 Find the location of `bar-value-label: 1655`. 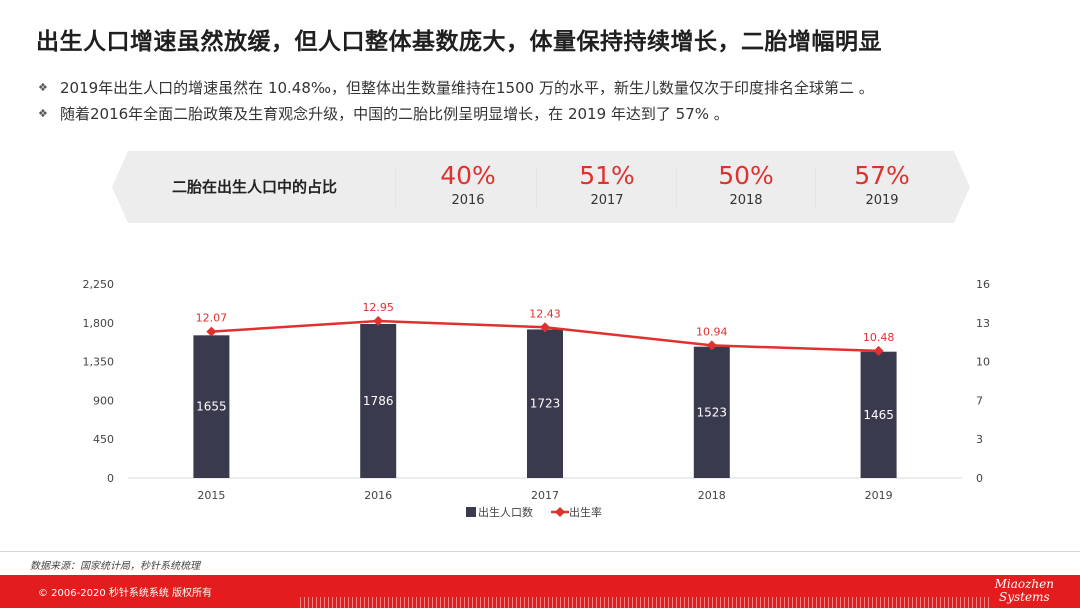

bar-value-label: 1655 is located at coordinates (211, 407).